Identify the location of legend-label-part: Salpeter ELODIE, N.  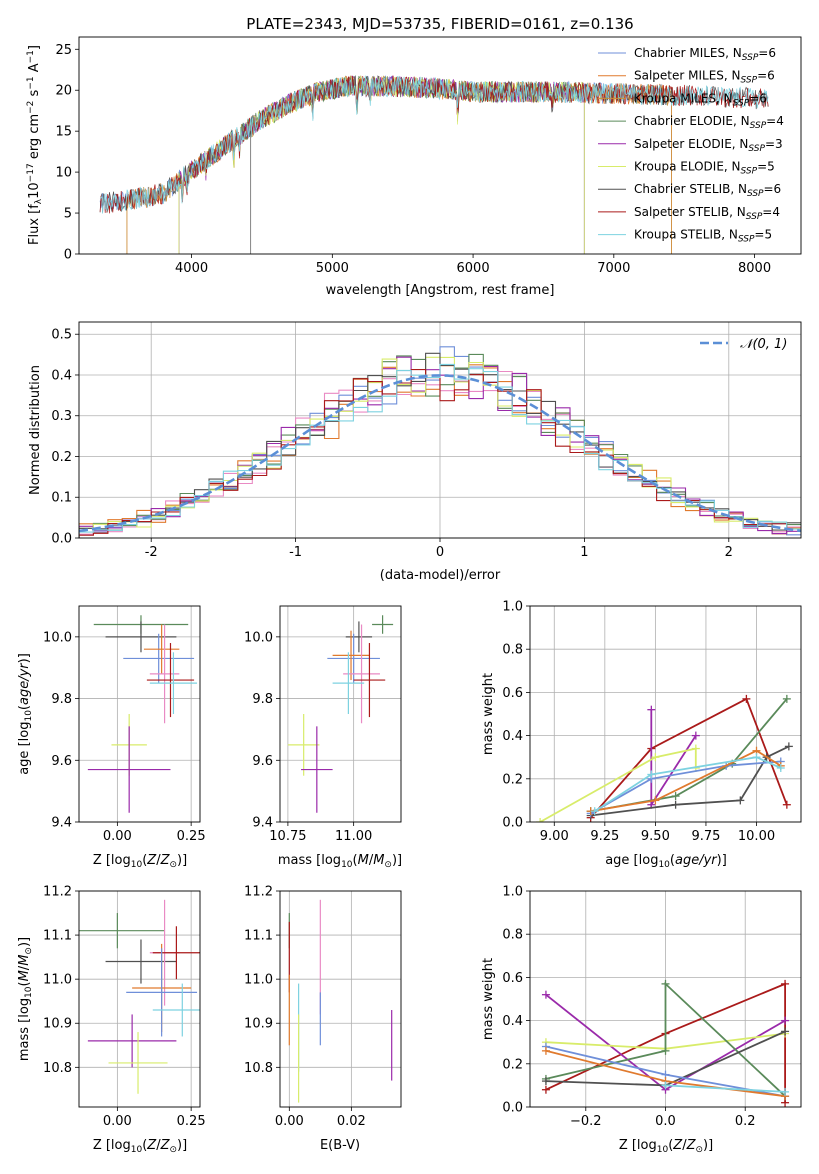
(691, 144).